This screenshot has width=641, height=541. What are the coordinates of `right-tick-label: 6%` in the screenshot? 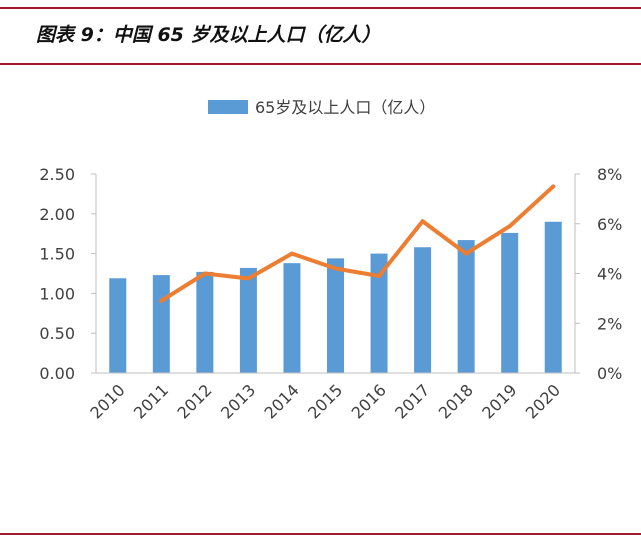 It's located at (609, 224).